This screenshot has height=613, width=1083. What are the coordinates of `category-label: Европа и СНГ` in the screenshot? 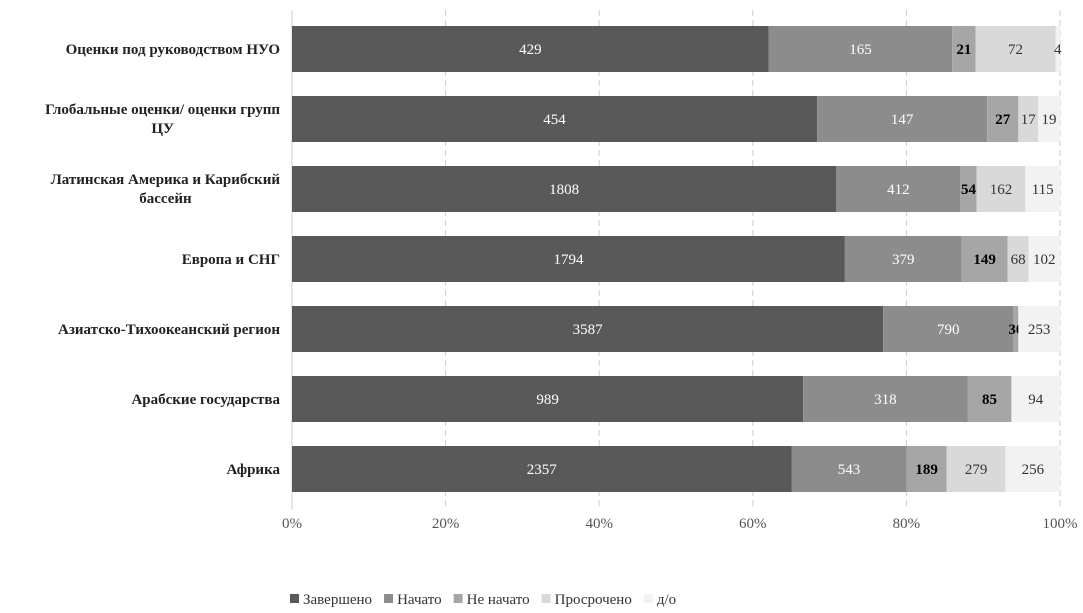 It's located at (231, 260).